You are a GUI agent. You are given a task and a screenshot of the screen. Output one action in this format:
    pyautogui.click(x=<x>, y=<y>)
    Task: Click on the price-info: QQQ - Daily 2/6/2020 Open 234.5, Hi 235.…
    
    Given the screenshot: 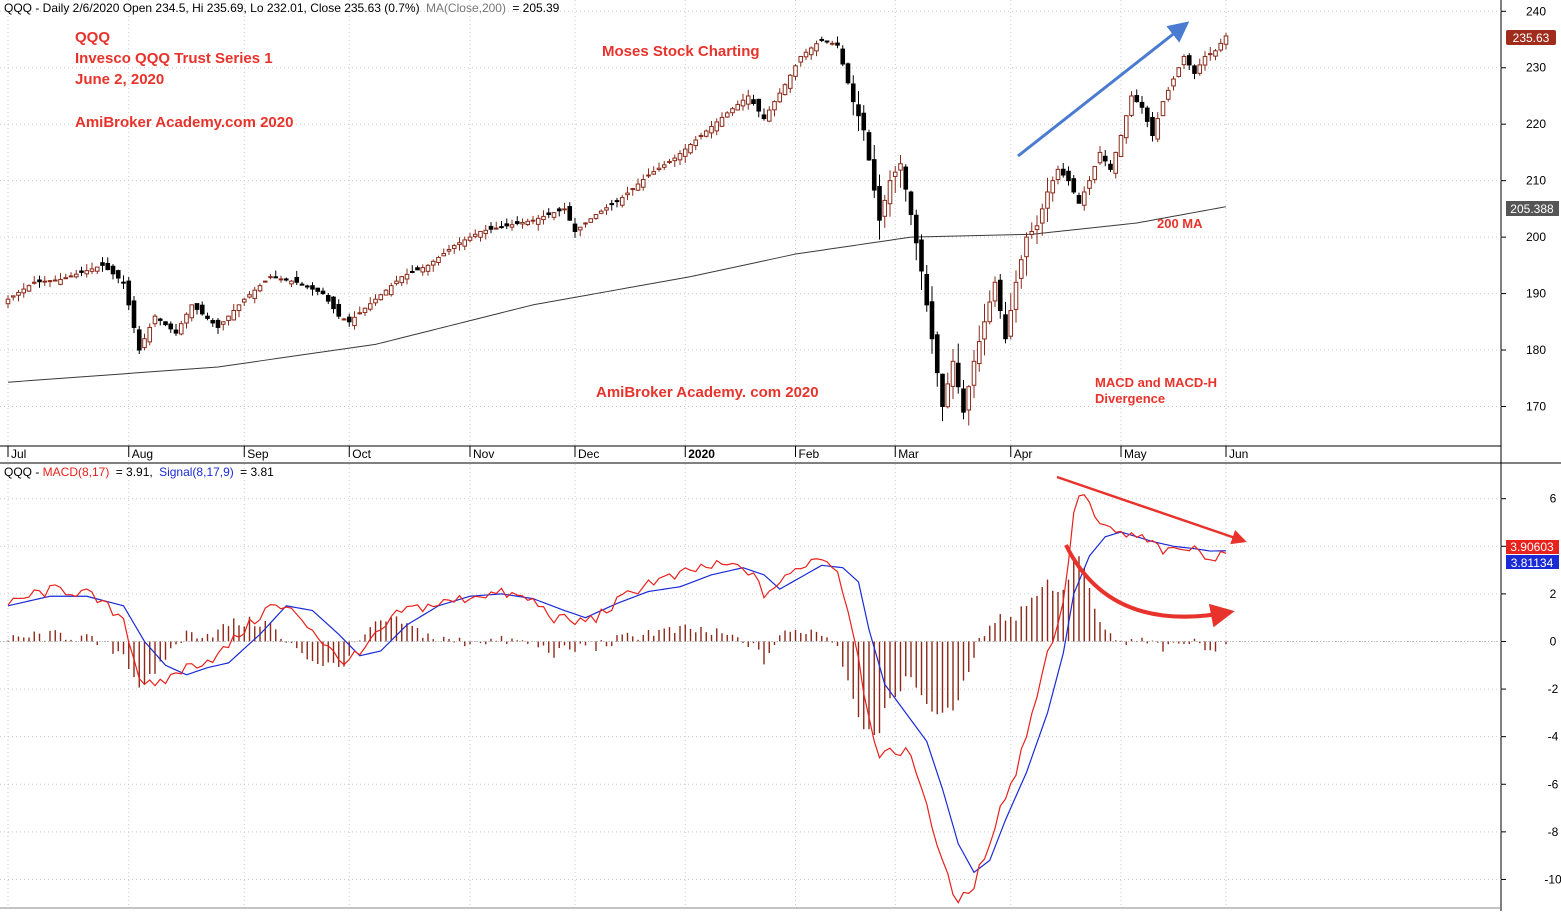 What is the action you would take?
    pyautogui.click(x=212, y=8)
    